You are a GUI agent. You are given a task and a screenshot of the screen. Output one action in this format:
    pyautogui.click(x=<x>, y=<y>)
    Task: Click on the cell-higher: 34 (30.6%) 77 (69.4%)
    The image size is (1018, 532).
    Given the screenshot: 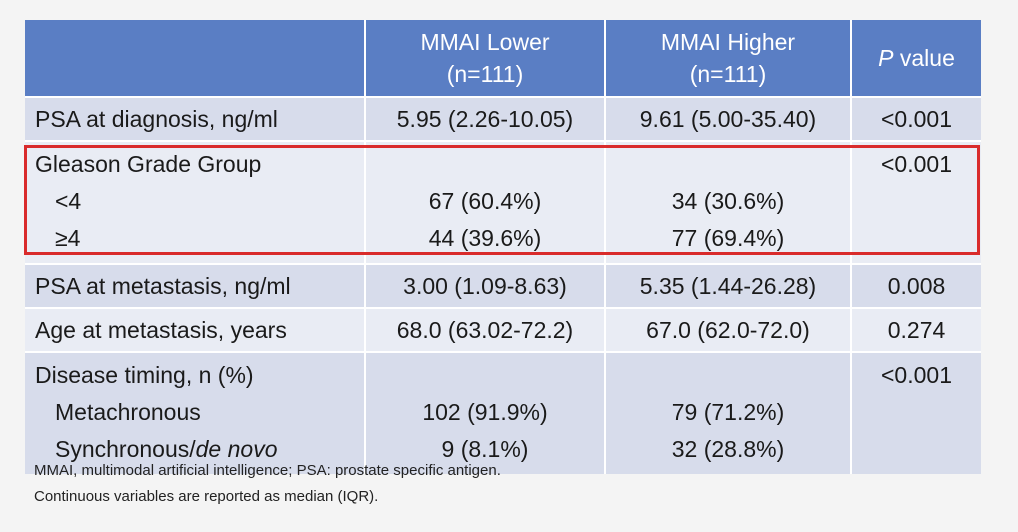 What is the action you would take?
    pyautogui.click(x=729, y=201)
    